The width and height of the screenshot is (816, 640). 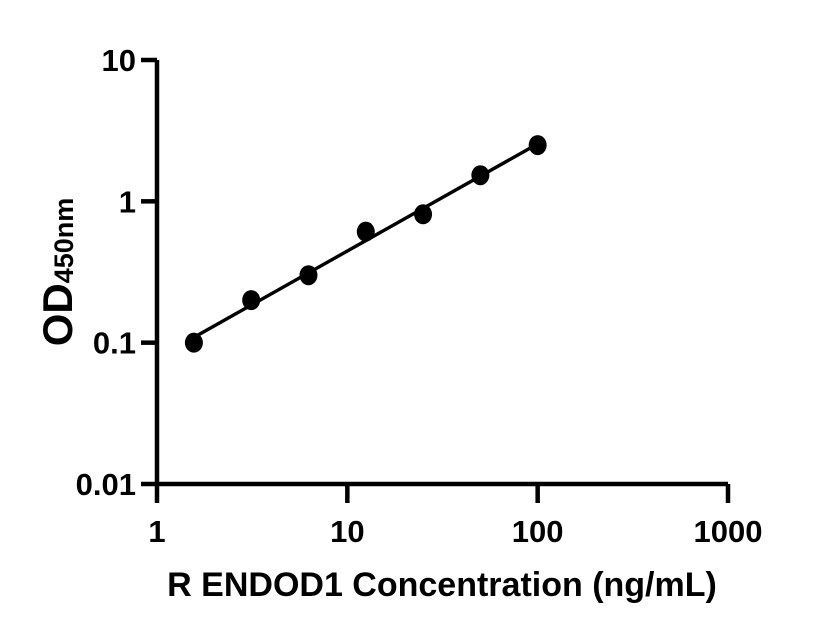 What do you see at coordinates (728, 531) in the screenshot?
I see `x-tick-label: 1000` at bounding box center [728, 531].